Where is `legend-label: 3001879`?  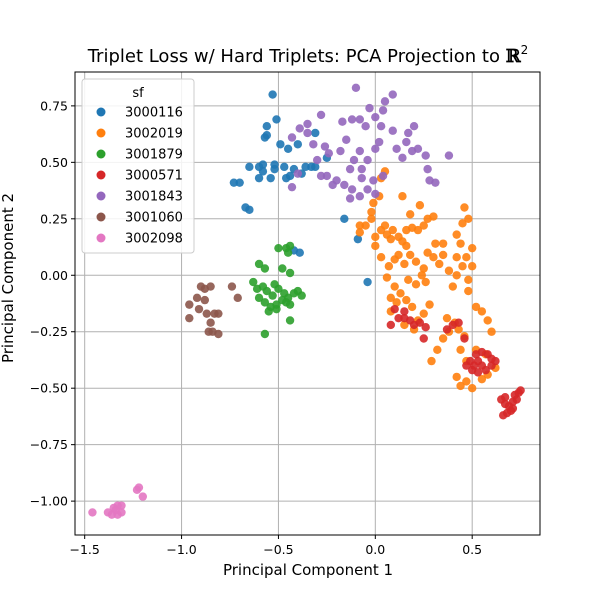 legend-label: 3001879 is located at coordinates (154, 155).